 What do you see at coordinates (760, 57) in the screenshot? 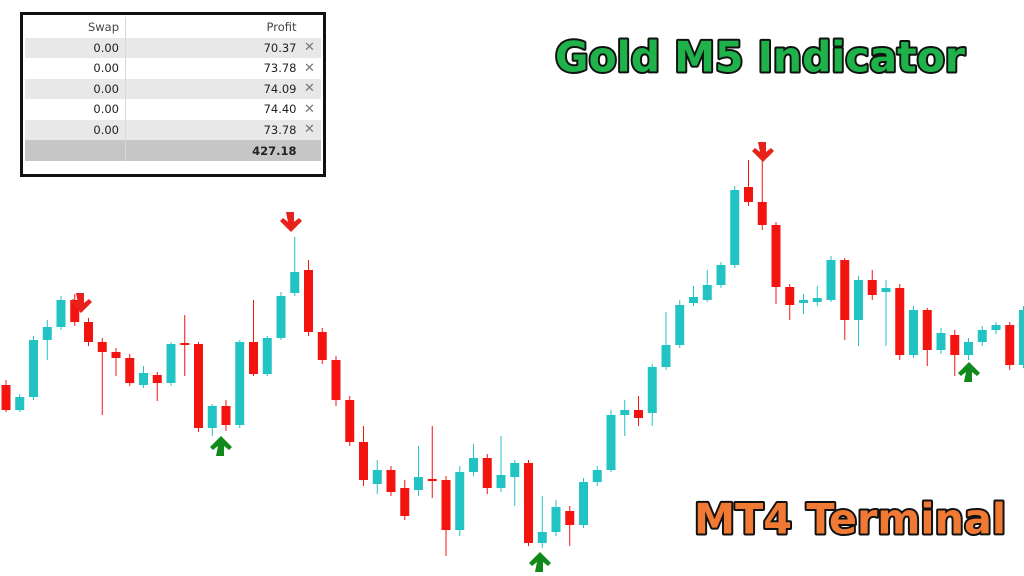
I see `page-title: Gold M5 Indicator` at bounding box center [760, 57].